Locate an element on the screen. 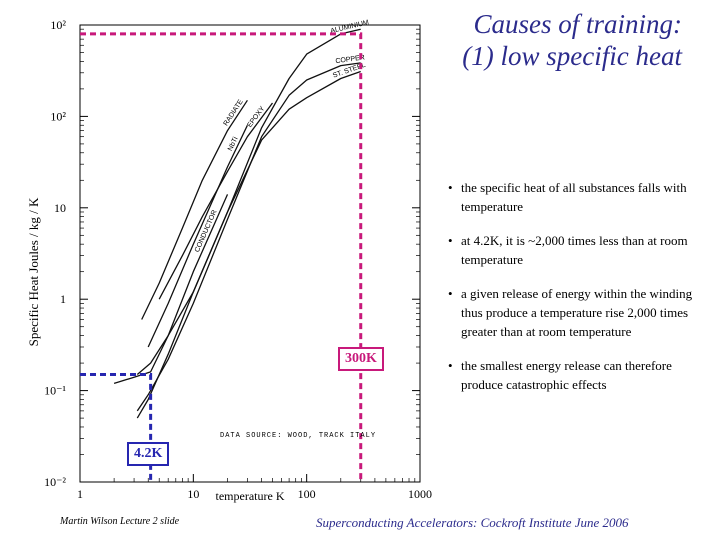 The width and height of the screenshot is (720, 540). series-label-radiate: RADIATE is located at coordinates (234, 112).